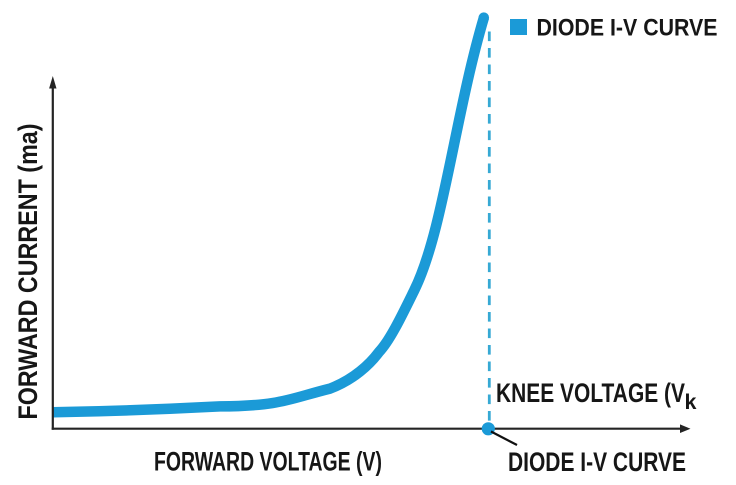 The width and height of the screenshot is (736, 485). Describe the element at coordinates (28, 272) in the screenshot. I see `svg-text: FORWARD CURRENT (ma)` at that location.